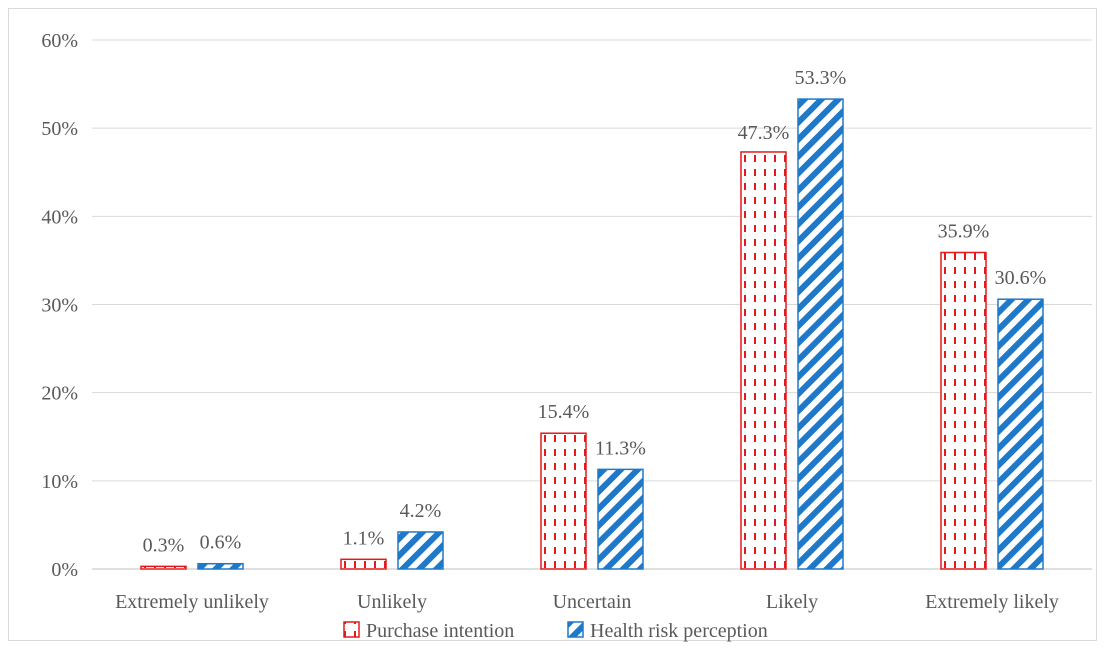  Describe the element at coordinates (59, 394) in the screenshot. I see `y-tick-label: 20%` at that location.